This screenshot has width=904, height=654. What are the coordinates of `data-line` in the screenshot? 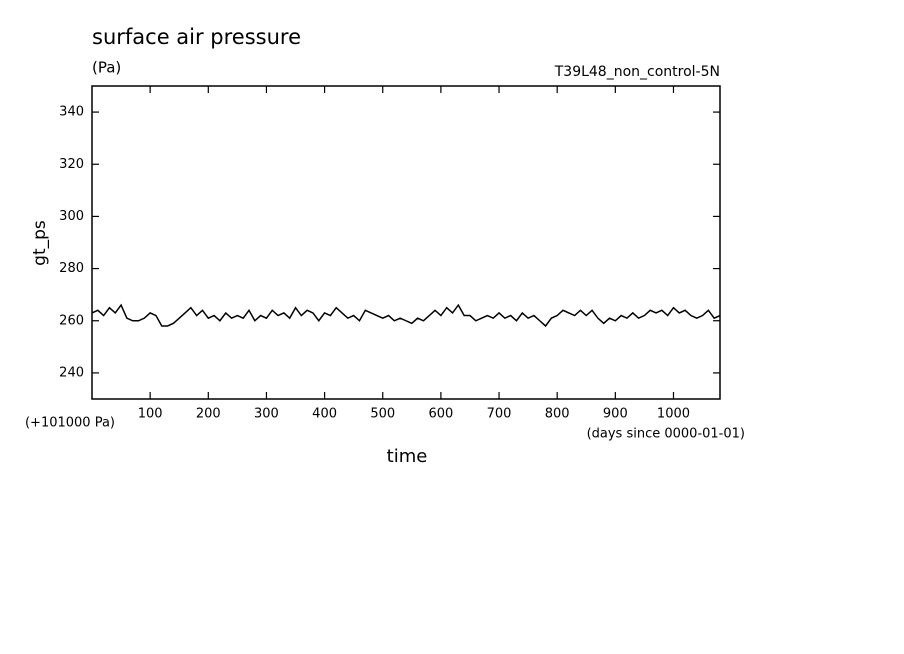 It's located at (406, 315).